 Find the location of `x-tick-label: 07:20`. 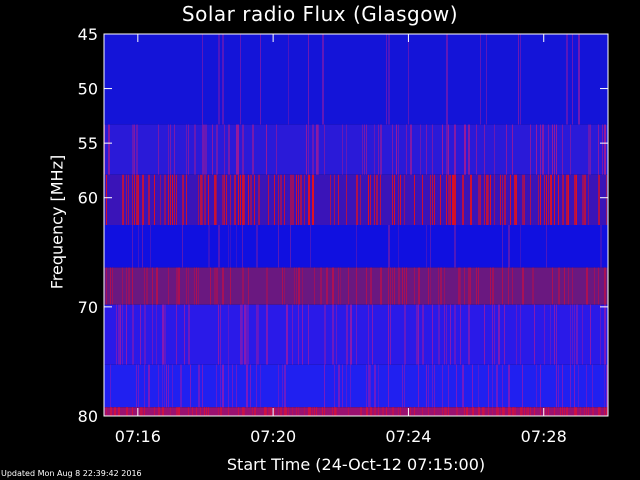

x-tick-label: 07:20 is located at coordinates (273, 436).